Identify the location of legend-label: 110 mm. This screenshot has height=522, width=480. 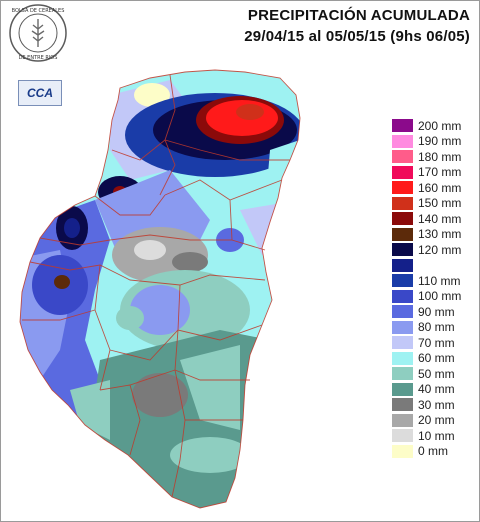
(439, 280).